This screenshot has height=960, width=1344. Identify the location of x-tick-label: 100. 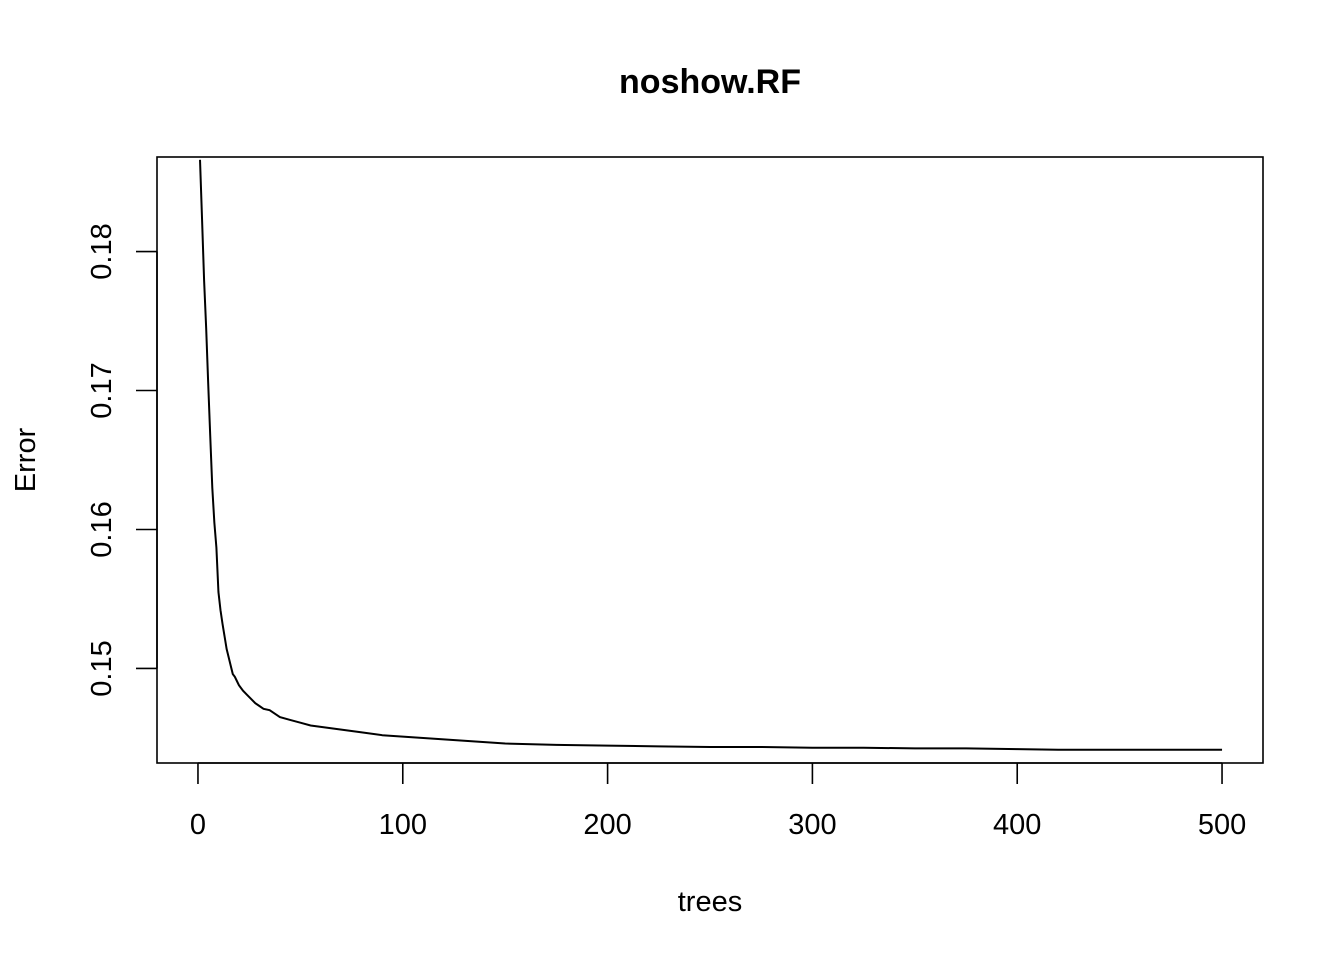
(403, 825).